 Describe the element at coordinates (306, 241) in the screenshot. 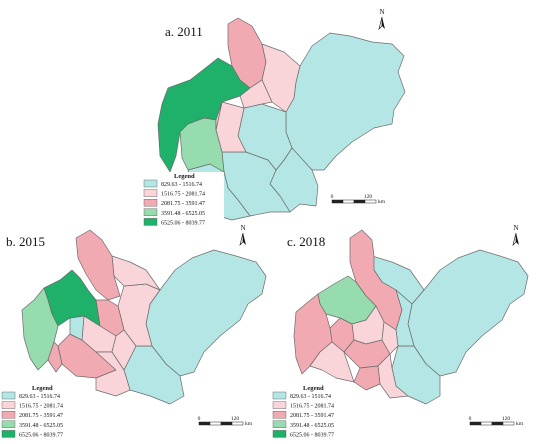

I see `panel-title-2018: c. 2018` at that location.